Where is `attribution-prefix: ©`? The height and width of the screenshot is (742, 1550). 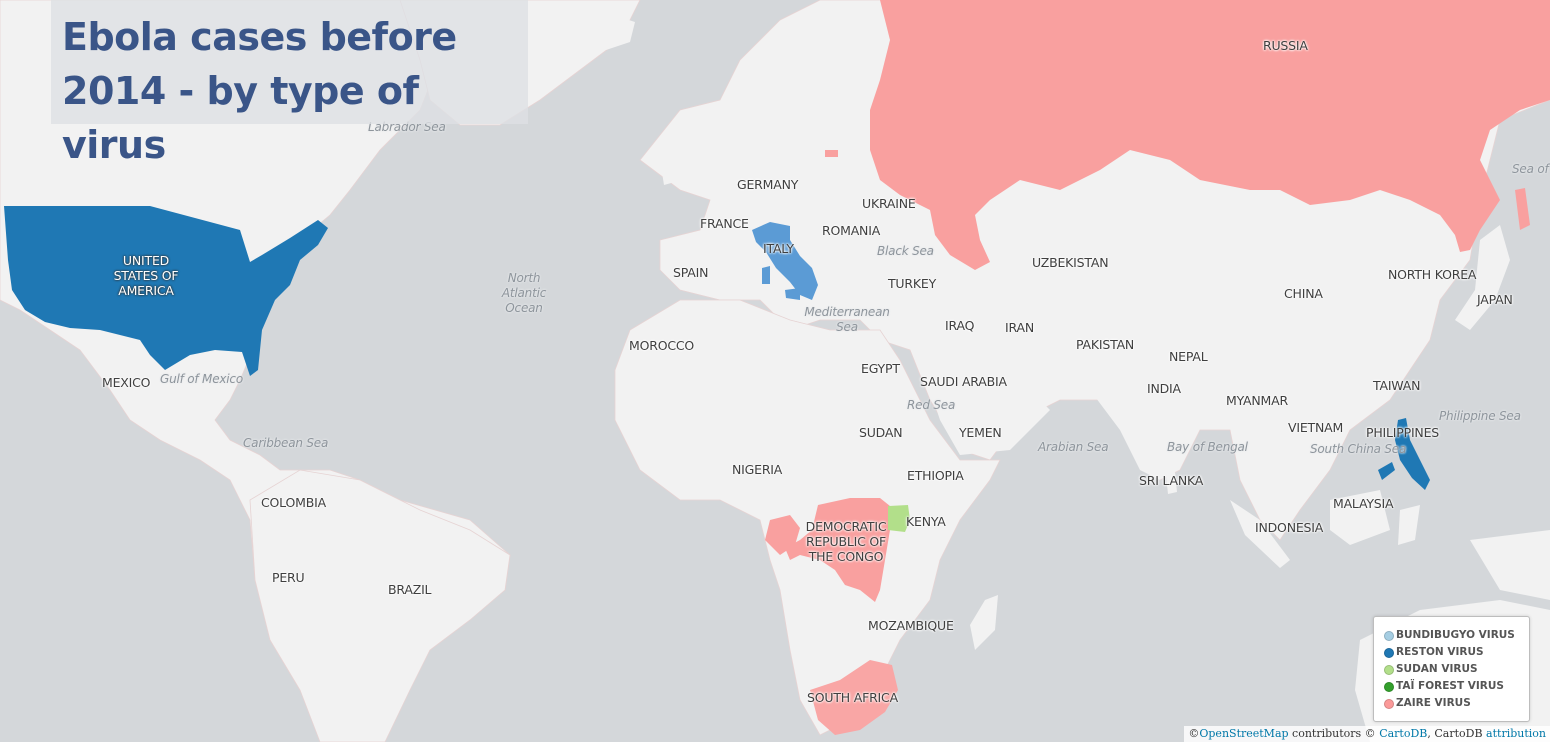 attribution-prefix: © is located at coordinates (1194, 733).